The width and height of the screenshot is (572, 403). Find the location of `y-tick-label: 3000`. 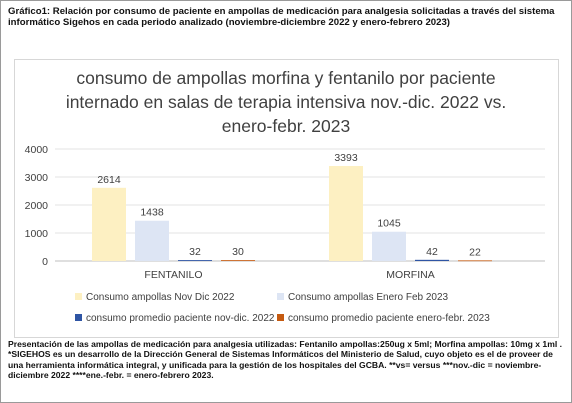

y-tick-label: 3000 is located at coordinates (37, 178).